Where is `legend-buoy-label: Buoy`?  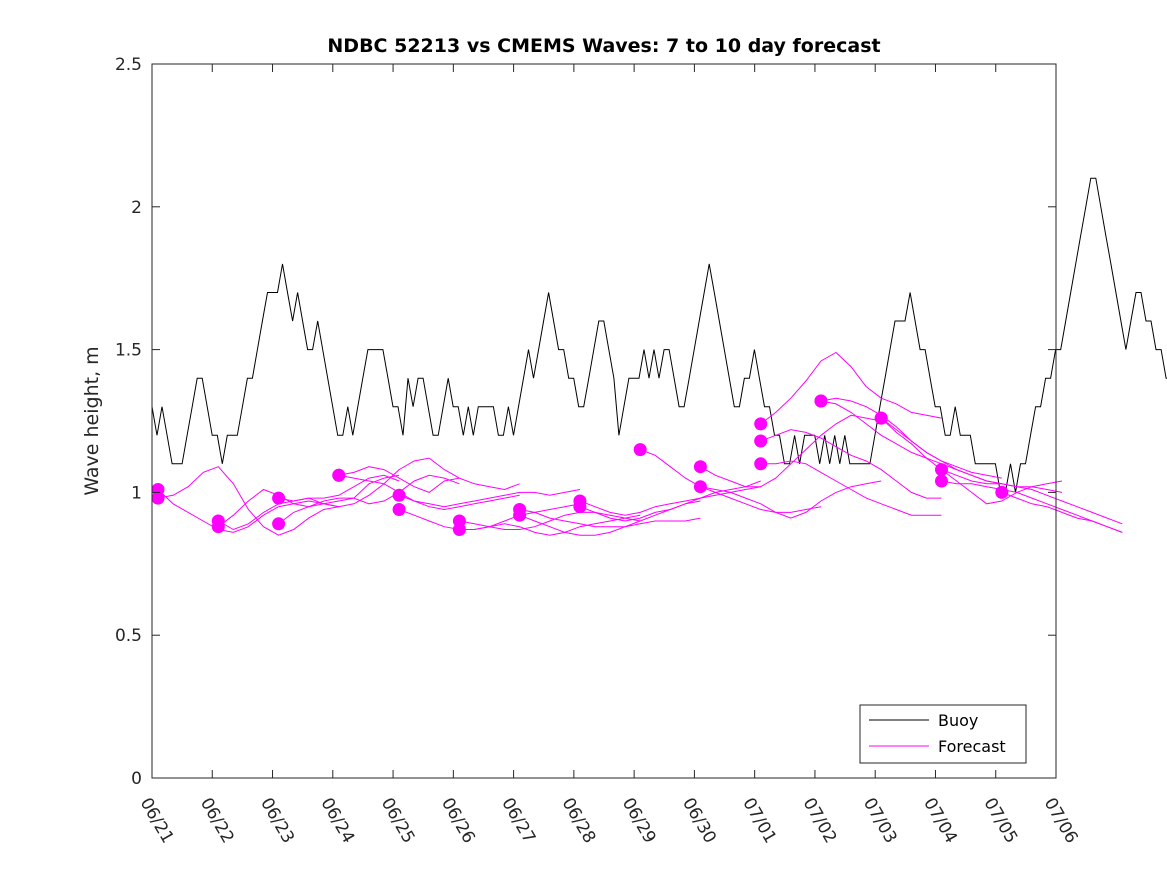
legend-buoy-label: Buoy is located at coordinates (958, 720).